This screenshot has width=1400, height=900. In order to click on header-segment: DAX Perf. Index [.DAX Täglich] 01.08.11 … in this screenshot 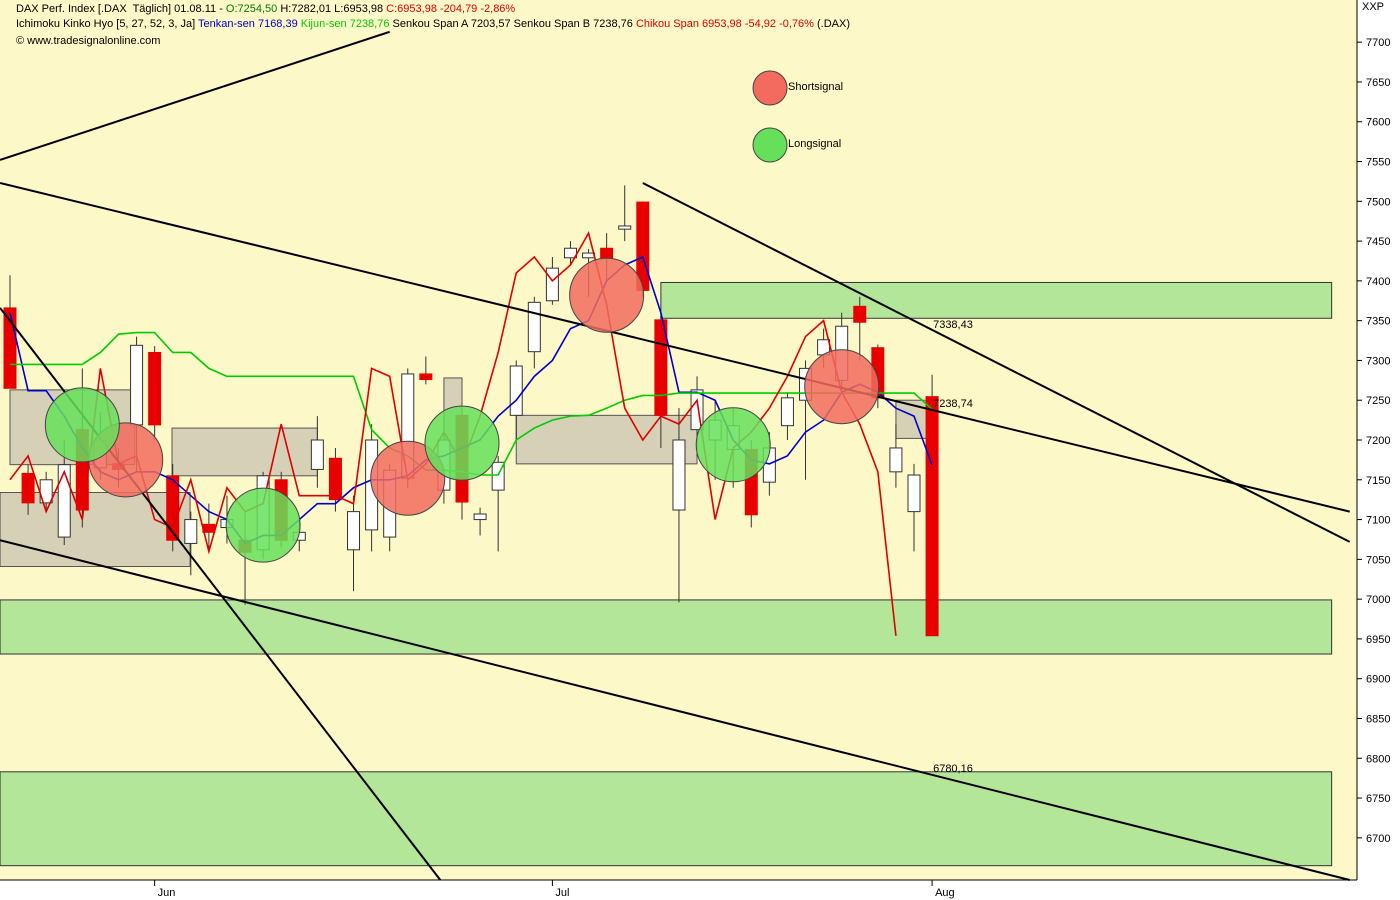, I will do `click(121, 9)`.